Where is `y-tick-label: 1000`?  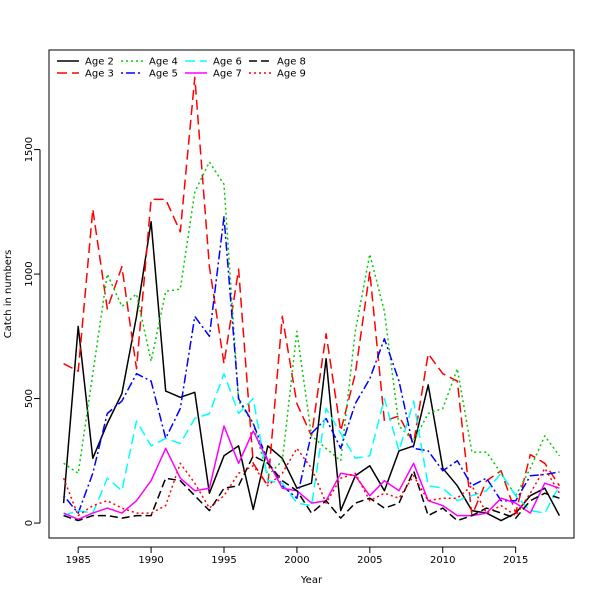
y-tick-label: 1000 is located at coordinates (29, 273).